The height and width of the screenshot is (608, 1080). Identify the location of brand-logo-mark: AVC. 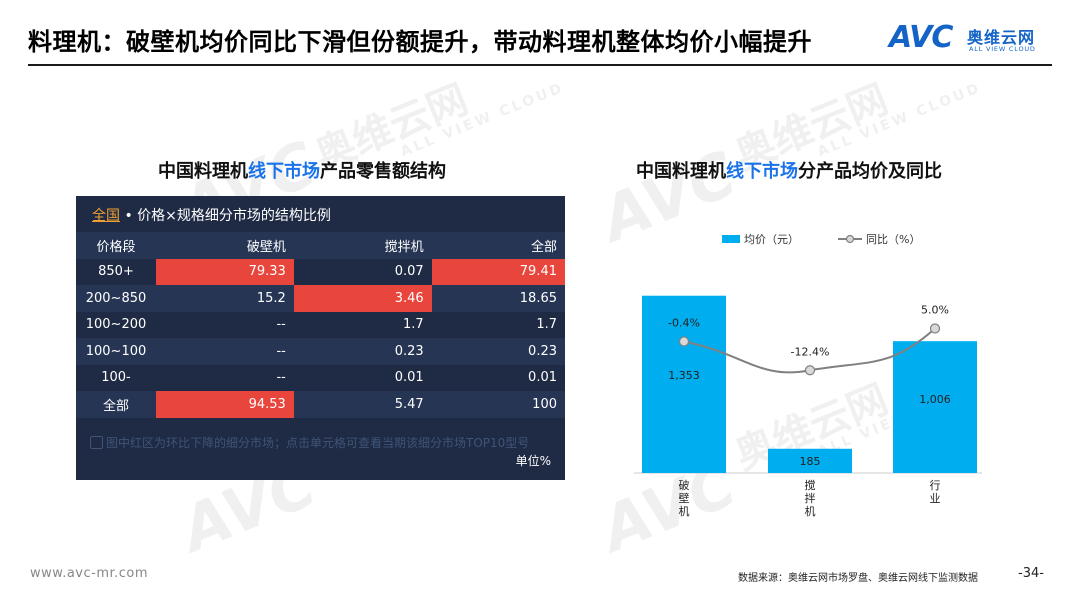
(921, 37).